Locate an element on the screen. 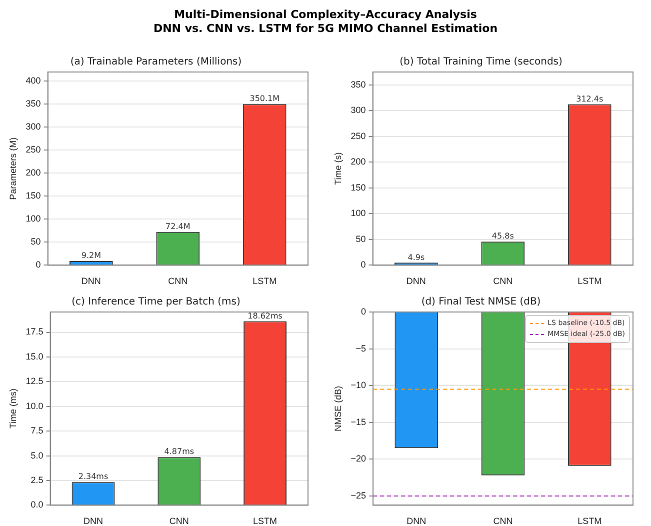 The image size is (651, 526). data-label: 4.87ms is located at coordinates (179, 451).